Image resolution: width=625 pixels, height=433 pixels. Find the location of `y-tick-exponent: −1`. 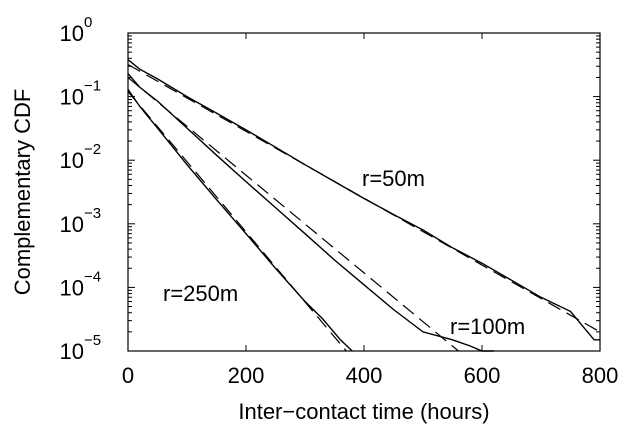

y-tick-exponent: −1 is located at coordinates (92, 86).